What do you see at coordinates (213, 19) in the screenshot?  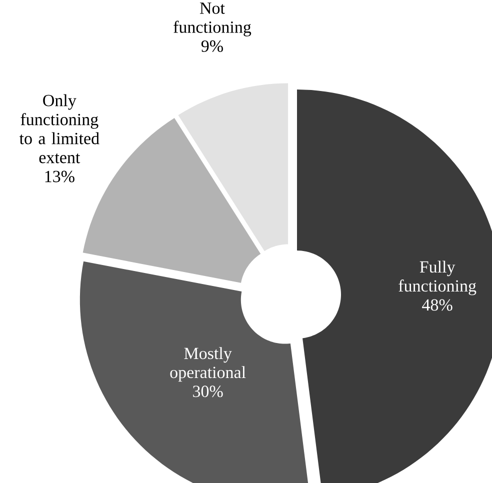 I see `slice-label: Not functioning` at bounding box center [213, 19].